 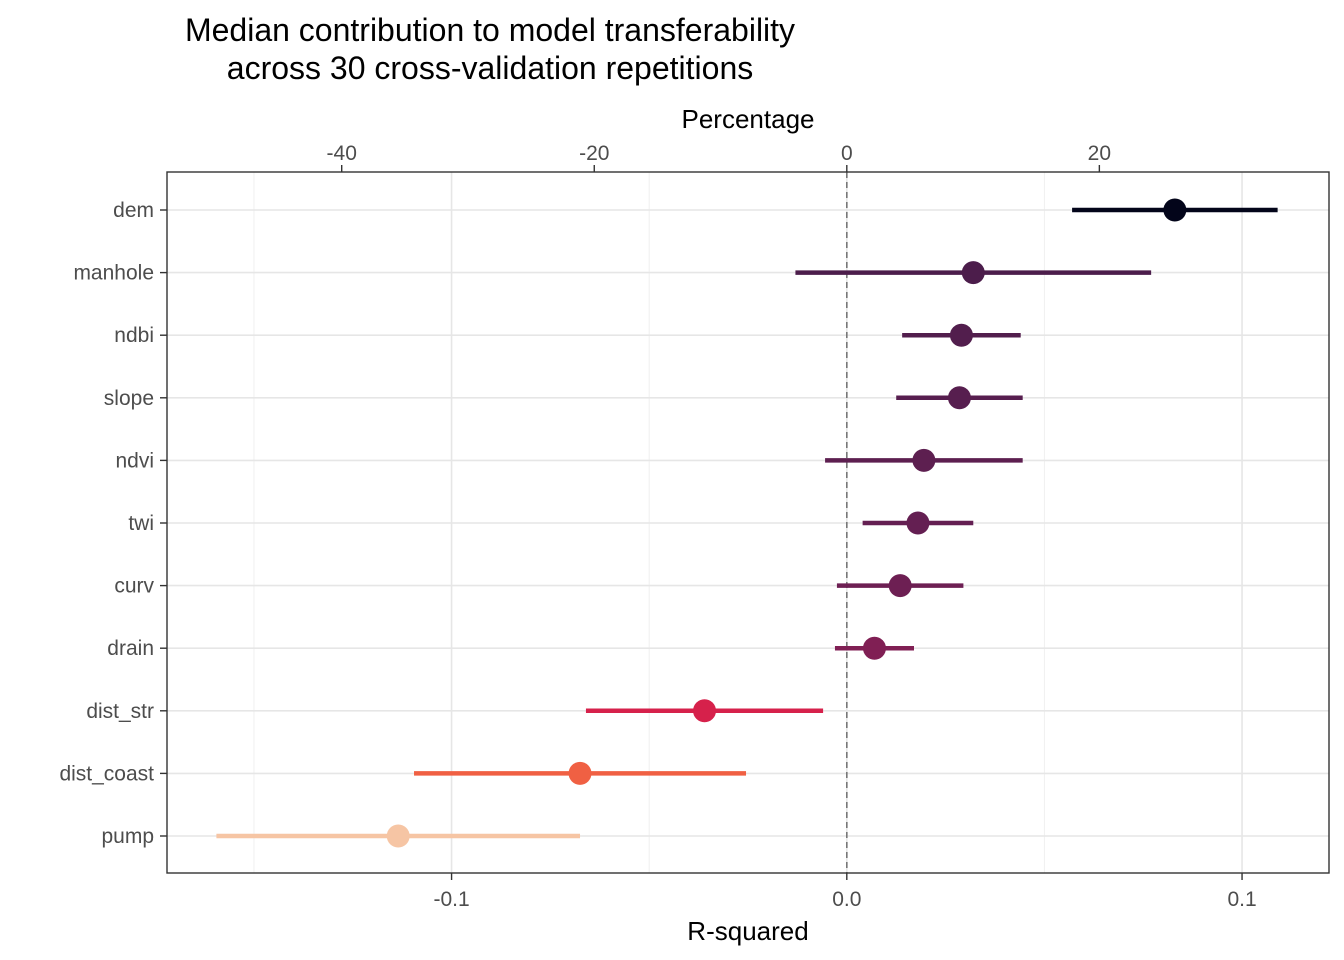 I want to click on point-dist_coast, so click(x=580, y=773).